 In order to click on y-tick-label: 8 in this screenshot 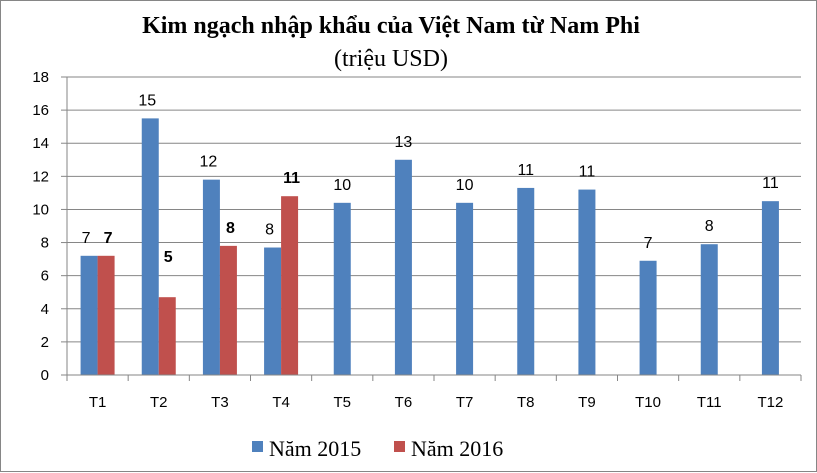, I will do `click(45, 243)`.